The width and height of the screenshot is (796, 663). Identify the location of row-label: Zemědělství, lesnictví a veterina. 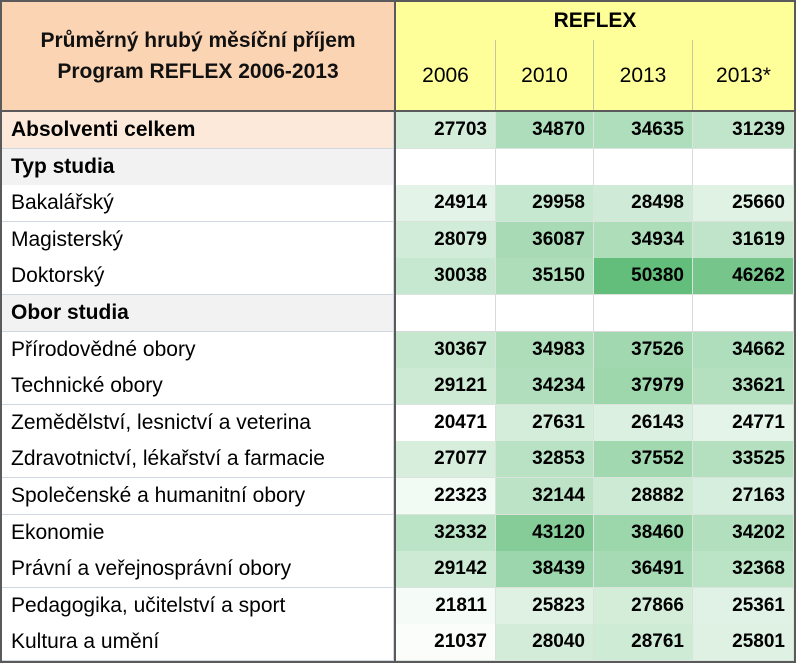
(198, 423).